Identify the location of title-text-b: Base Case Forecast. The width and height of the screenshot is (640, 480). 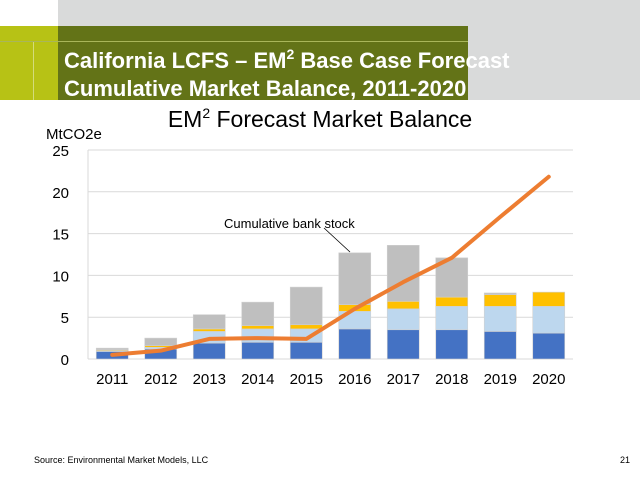
(402, 60).